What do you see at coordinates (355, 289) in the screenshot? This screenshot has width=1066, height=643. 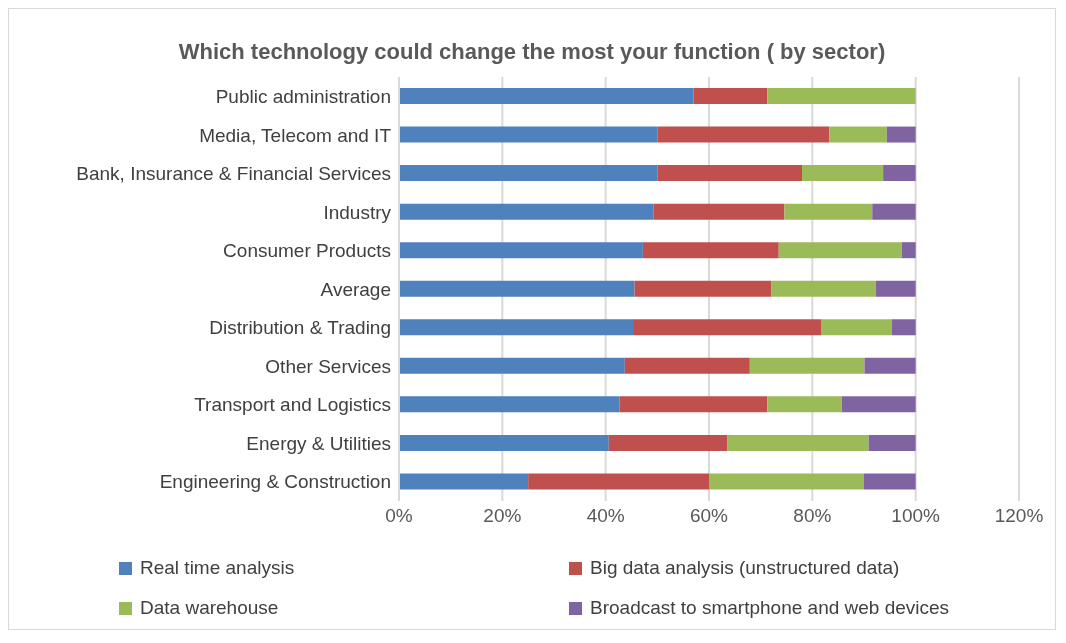 I see `y-tick-label: Average` at bounding box center [355, 289].